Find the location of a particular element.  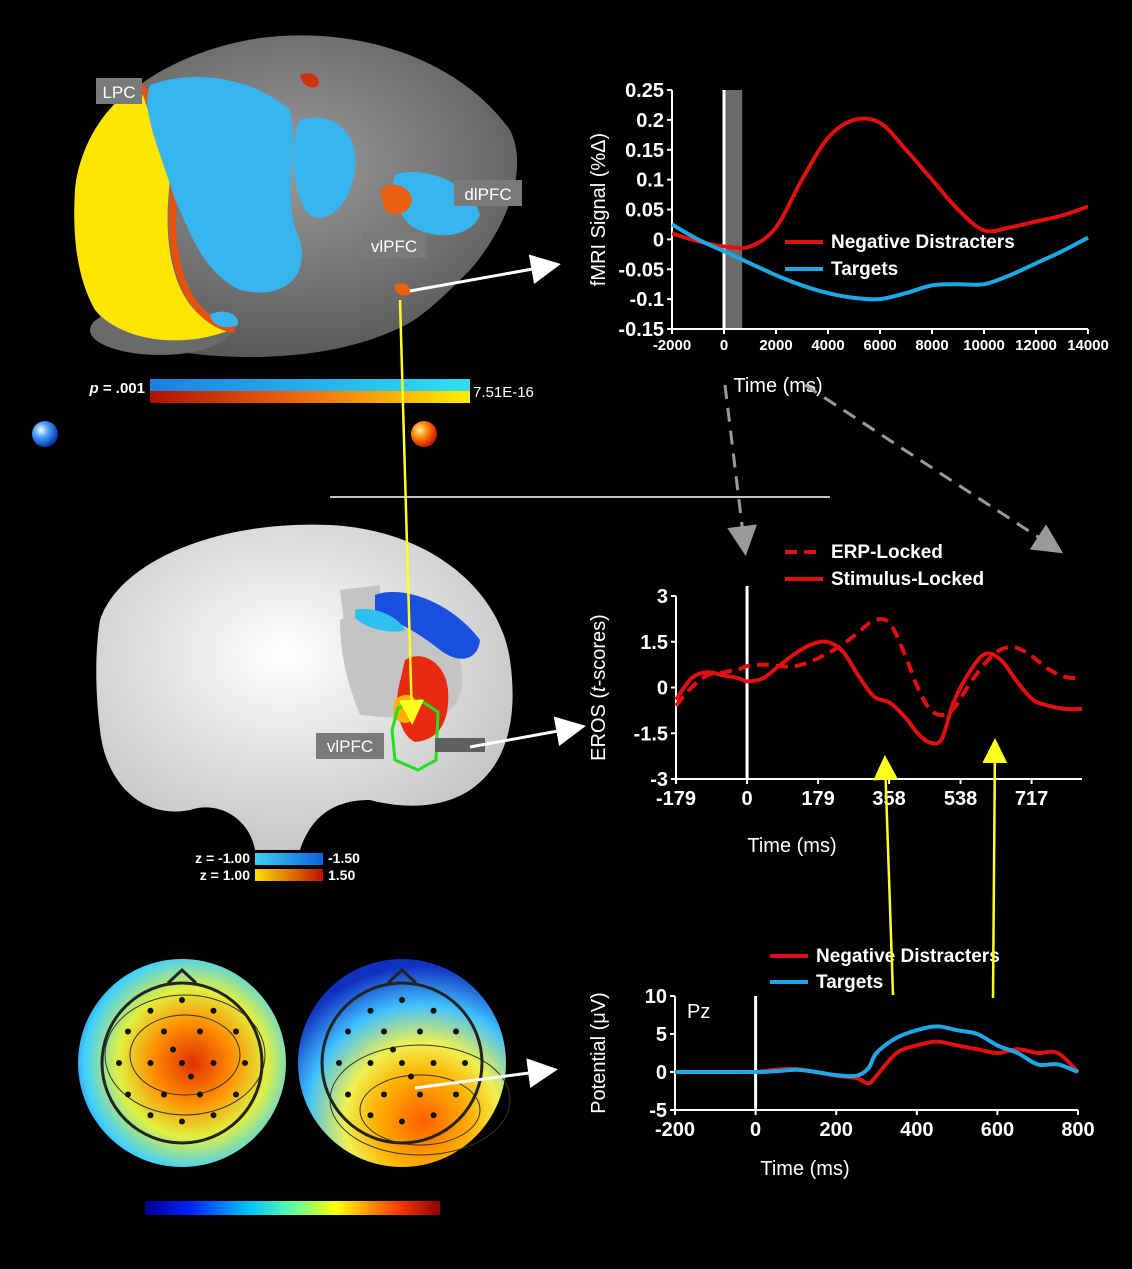

legend-label-0: Negative Distracters is located at coordinates (923, 242).